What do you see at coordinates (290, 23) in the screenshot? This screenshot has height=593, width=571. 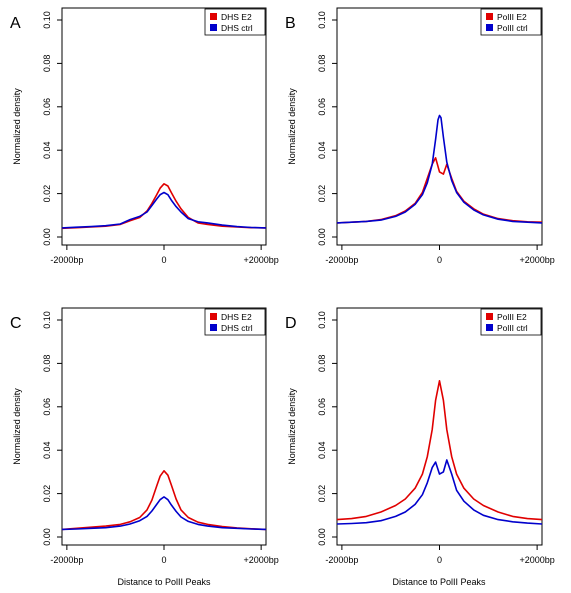 I see `panel-letter: B` at bounding box center [290, 23].